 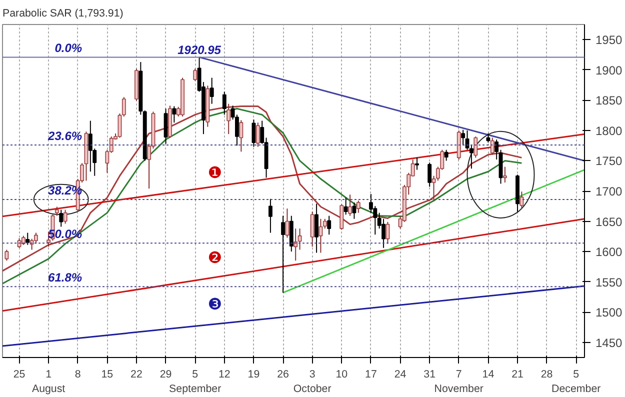 What do you see at coordinates (215, 258) in the screenshot?
I see `annotation: ❷` at bounding box center [215, 258].